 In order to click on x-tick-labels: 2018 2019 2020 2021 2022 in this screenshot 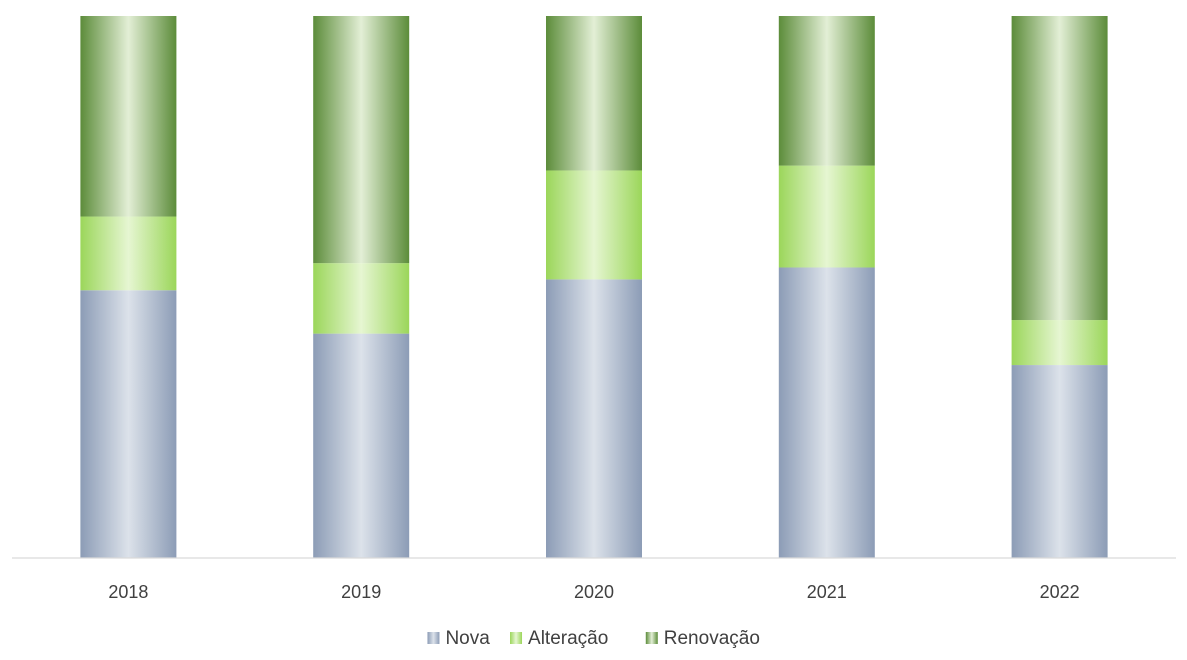, I will do `click(593, 592)`.